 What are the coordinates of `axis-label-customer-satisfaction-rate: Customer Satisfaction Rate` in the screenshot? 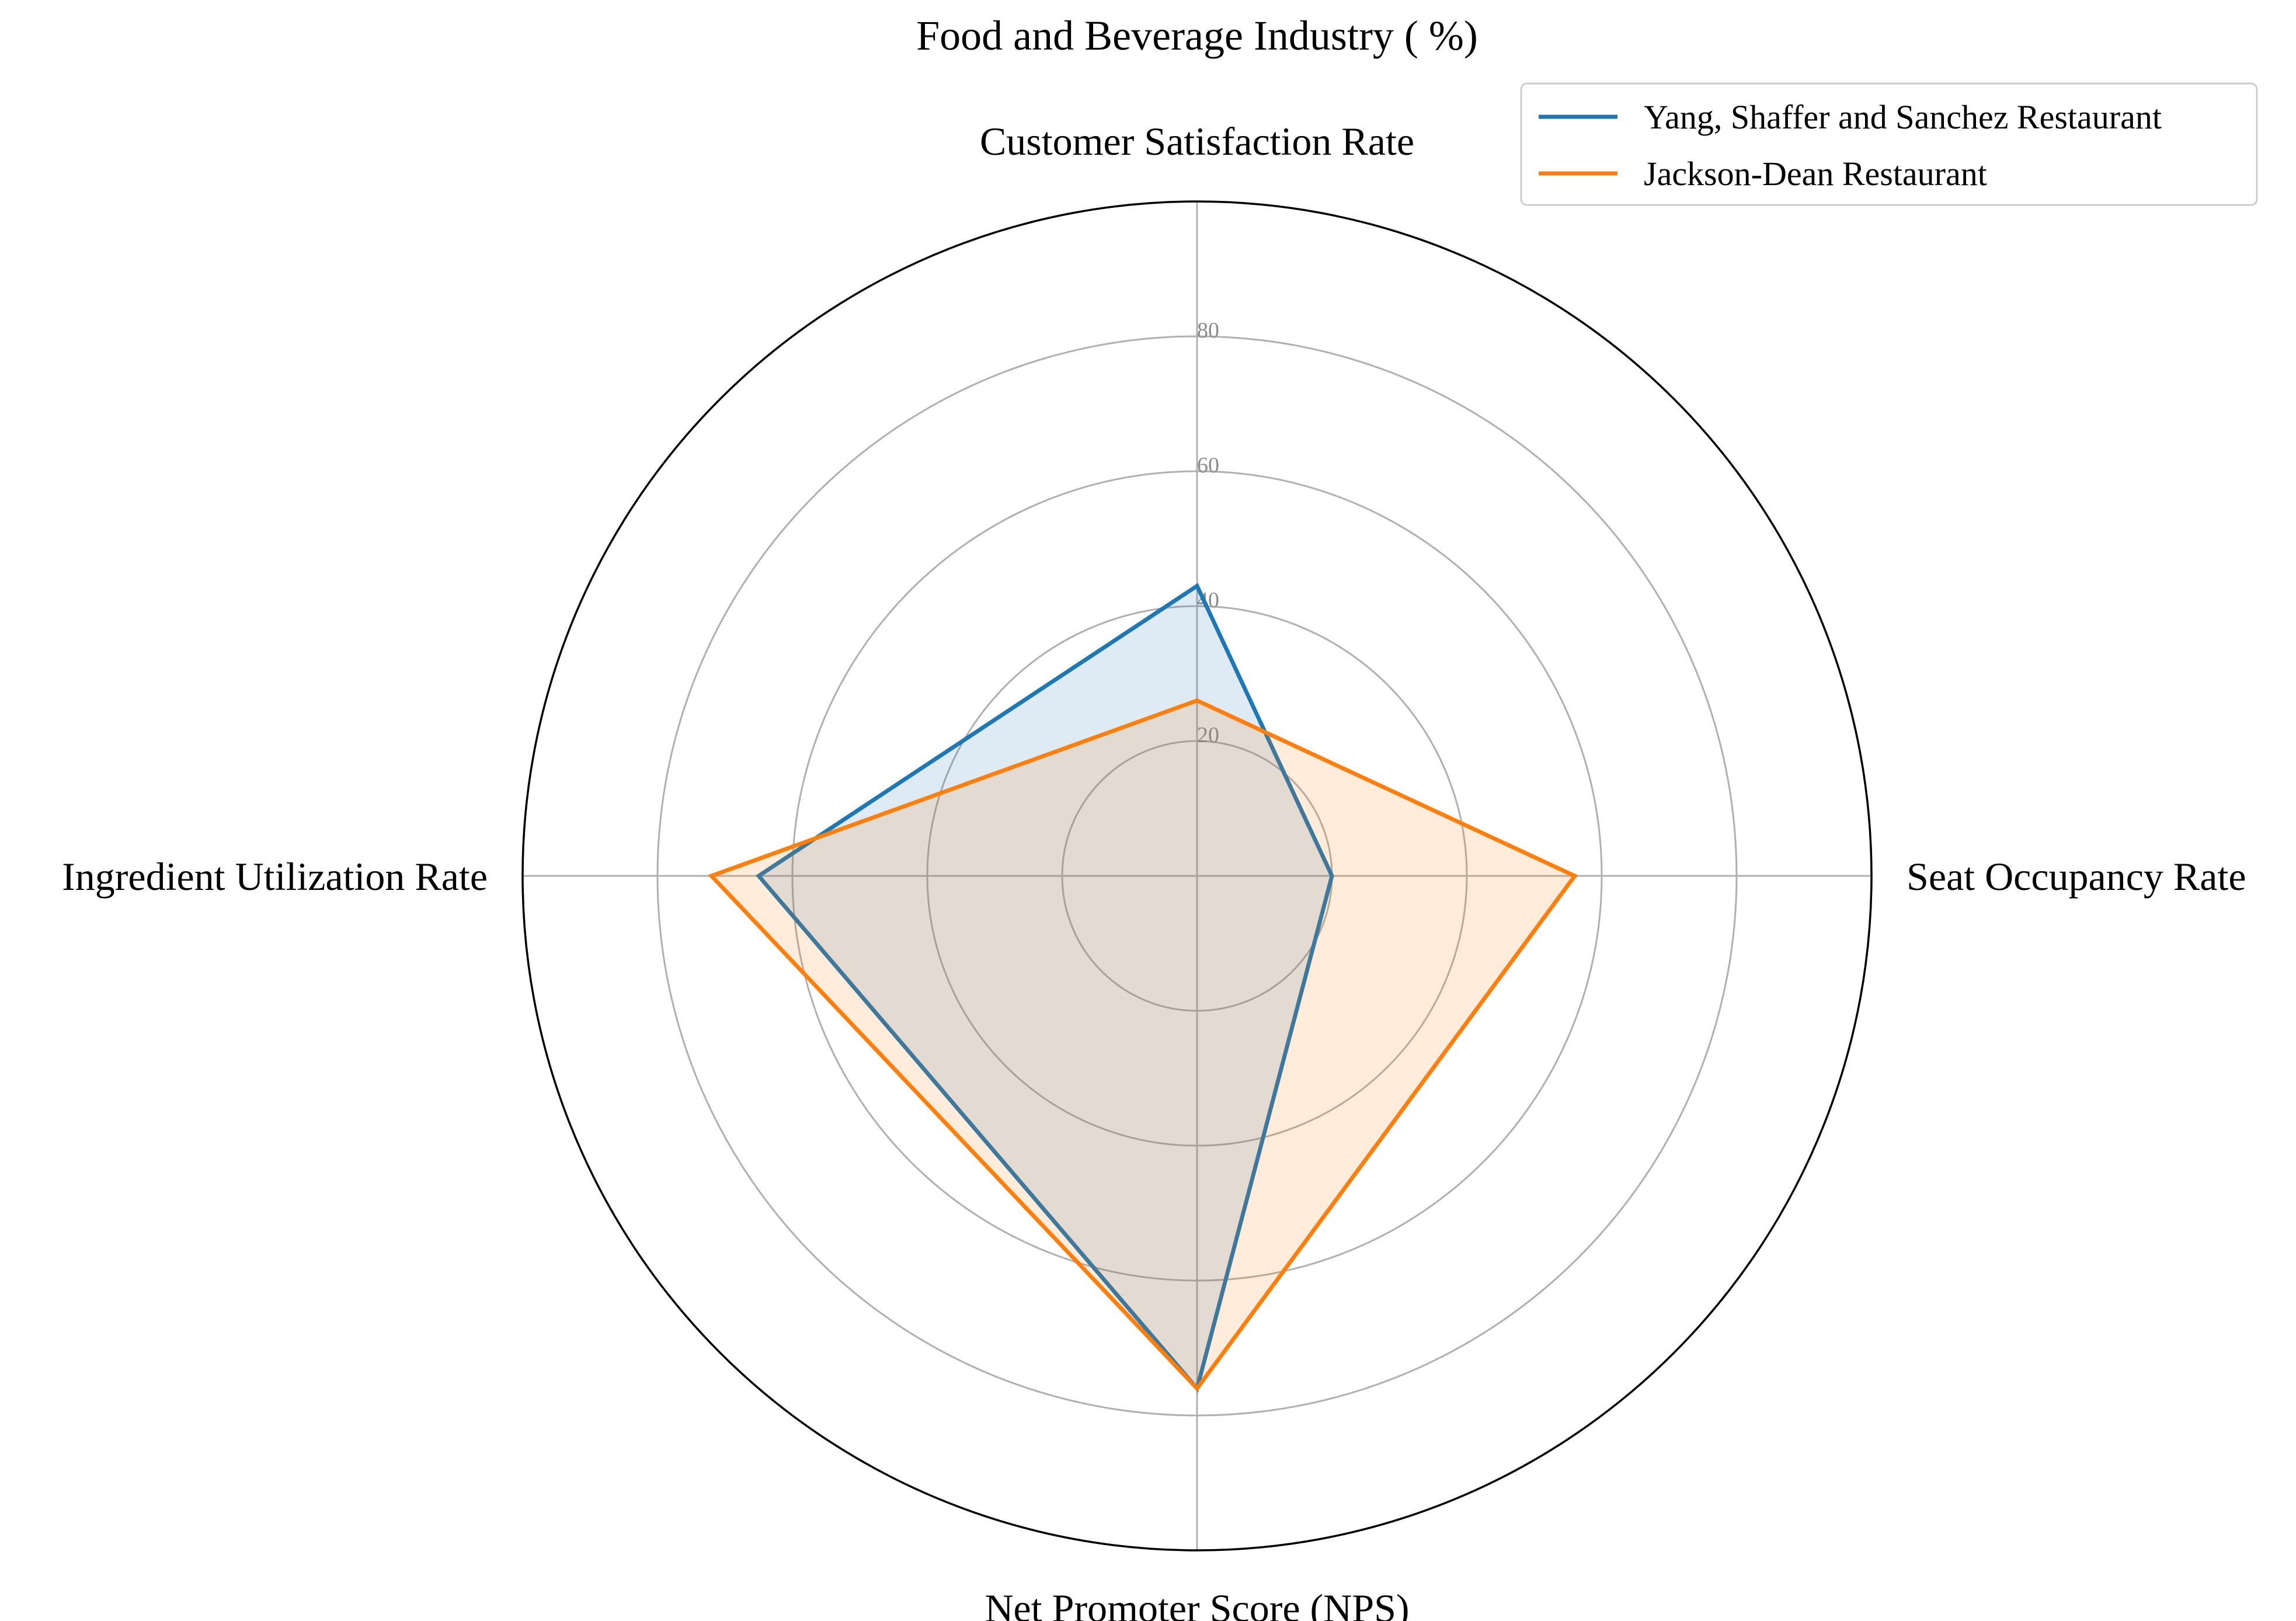 It's located at (1197, 141).